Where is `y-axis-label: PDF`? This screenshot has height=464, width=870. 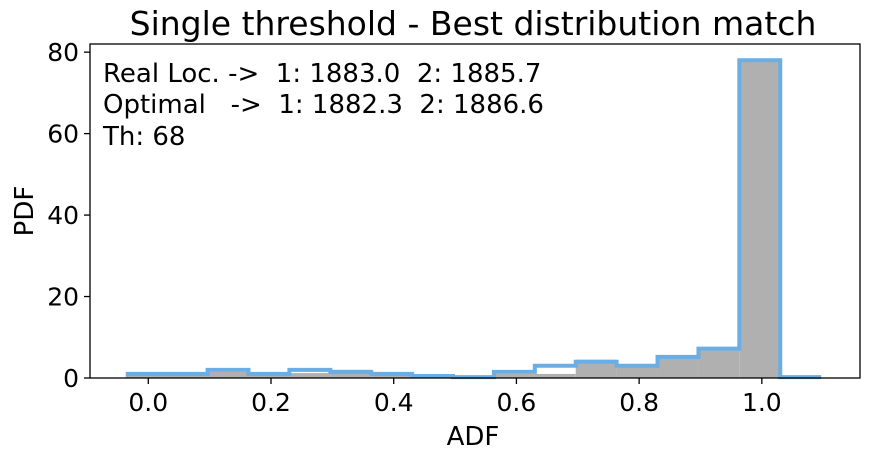 y-axis-label: PDF is located at coordinates (25, 211).